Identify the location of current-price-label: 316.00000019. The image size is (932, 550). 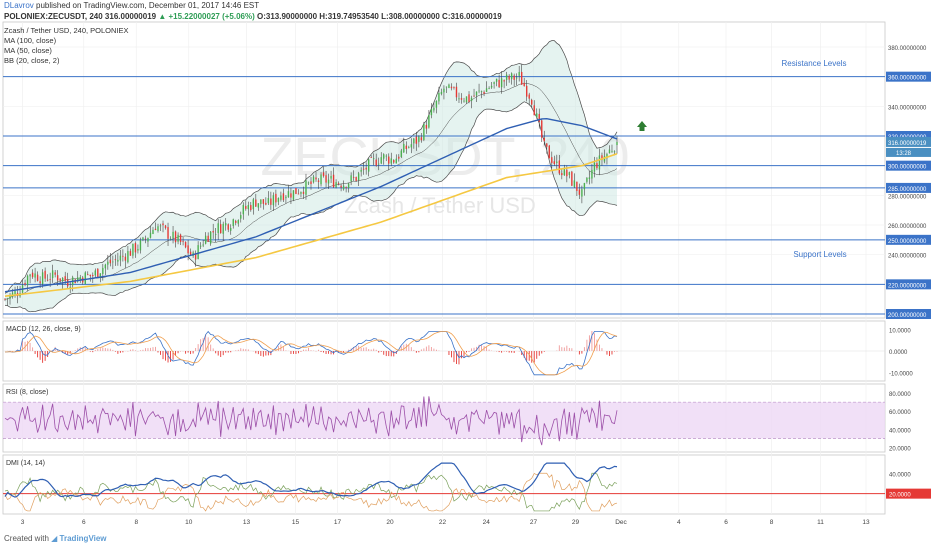
(907, 144).